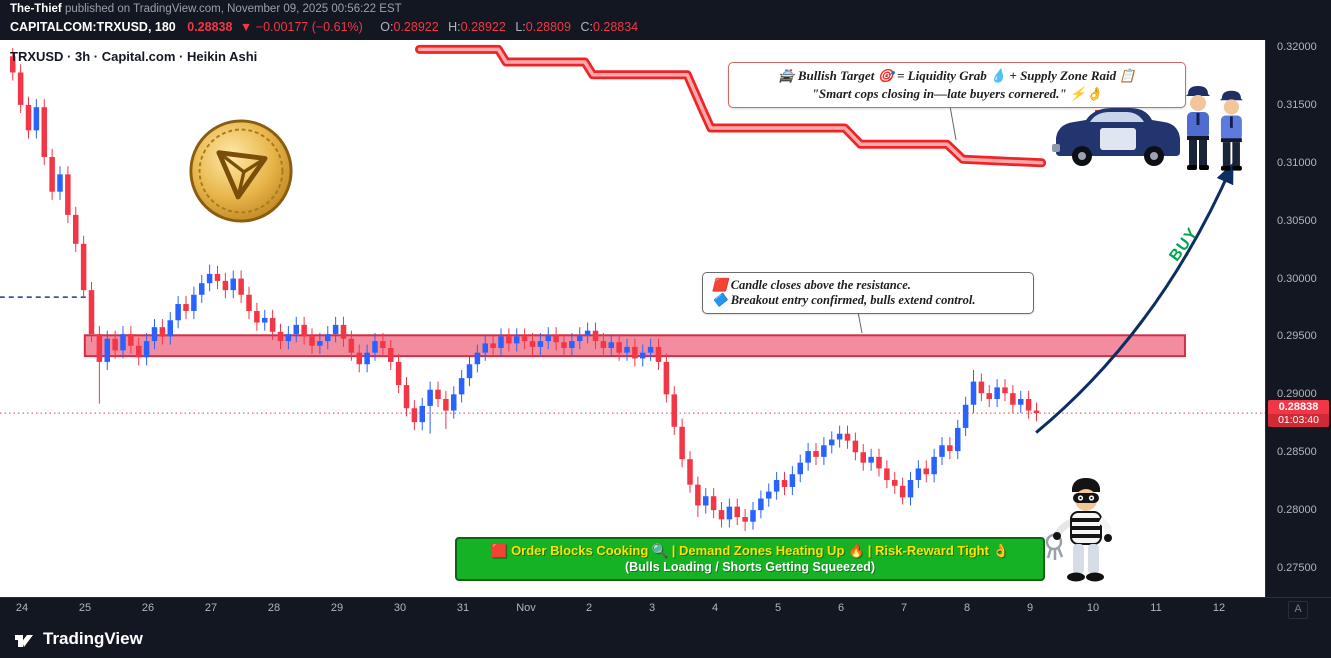  I want to click on time-tick: 2, so click(589, 608).